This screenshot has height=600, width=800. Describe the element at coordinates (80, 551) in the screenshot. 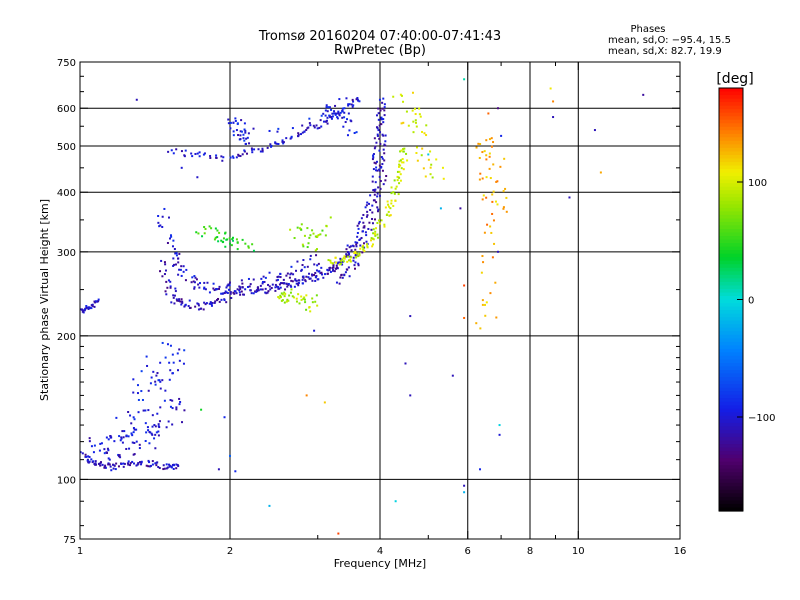

I see `x-tick-label: 1` at that location.